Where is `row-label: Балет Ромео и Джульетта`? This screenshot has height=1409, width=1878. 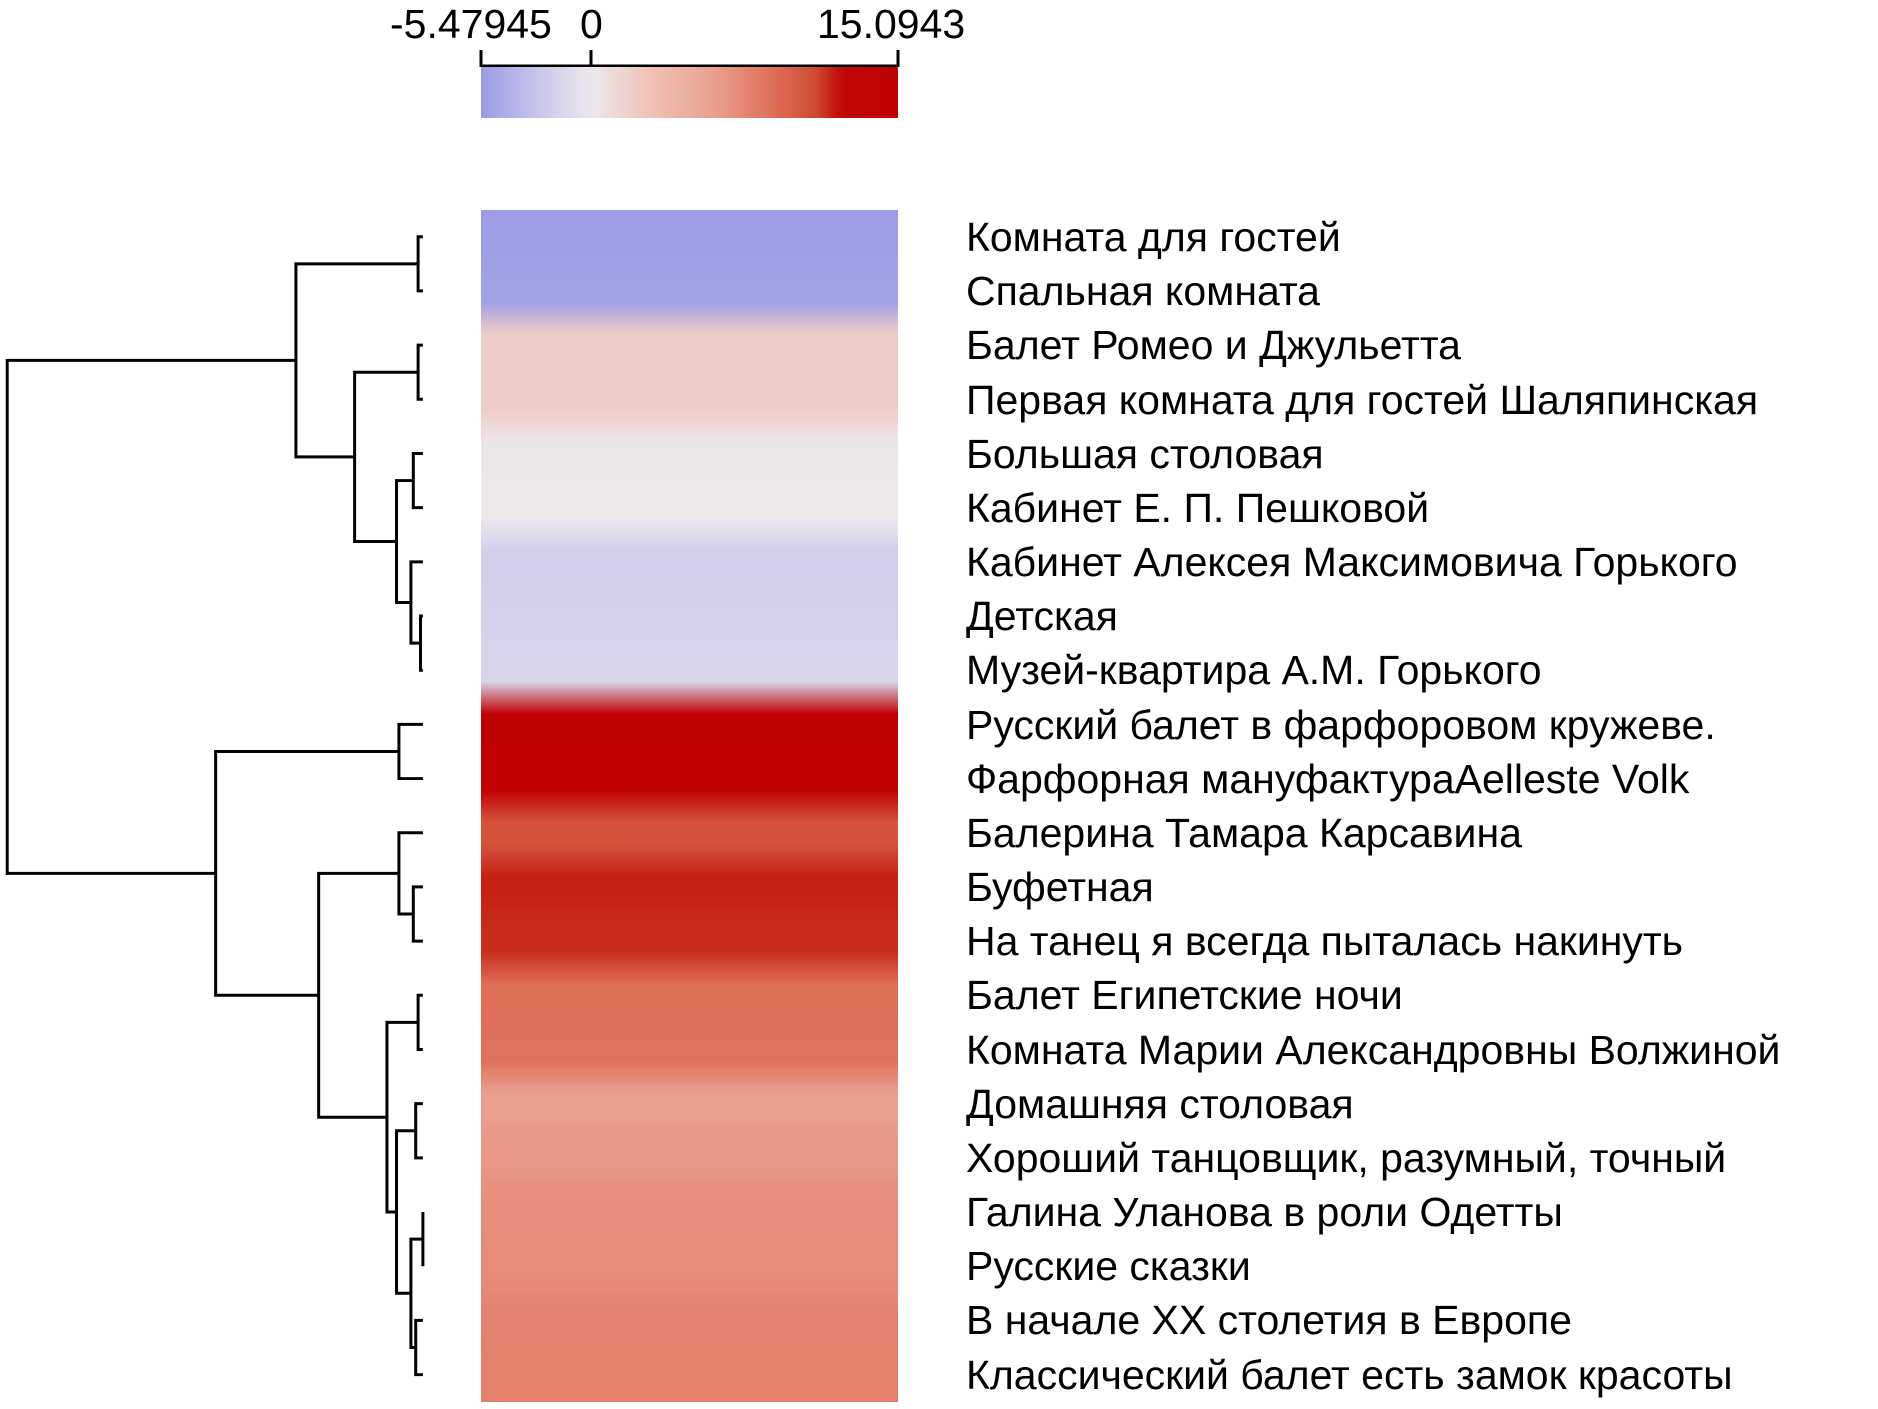
row-label: Балет Ромео и Джульетта is located at coordinates (1213, 345).